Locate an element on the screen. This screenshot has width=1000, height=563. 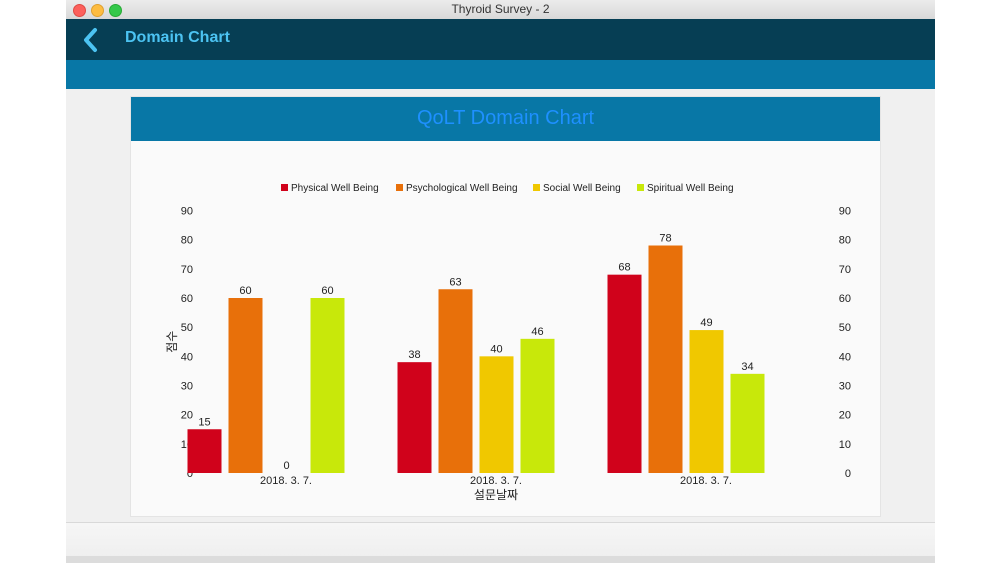
chart-title: QoLT Domain Chart is located at coordinates (505, 118).